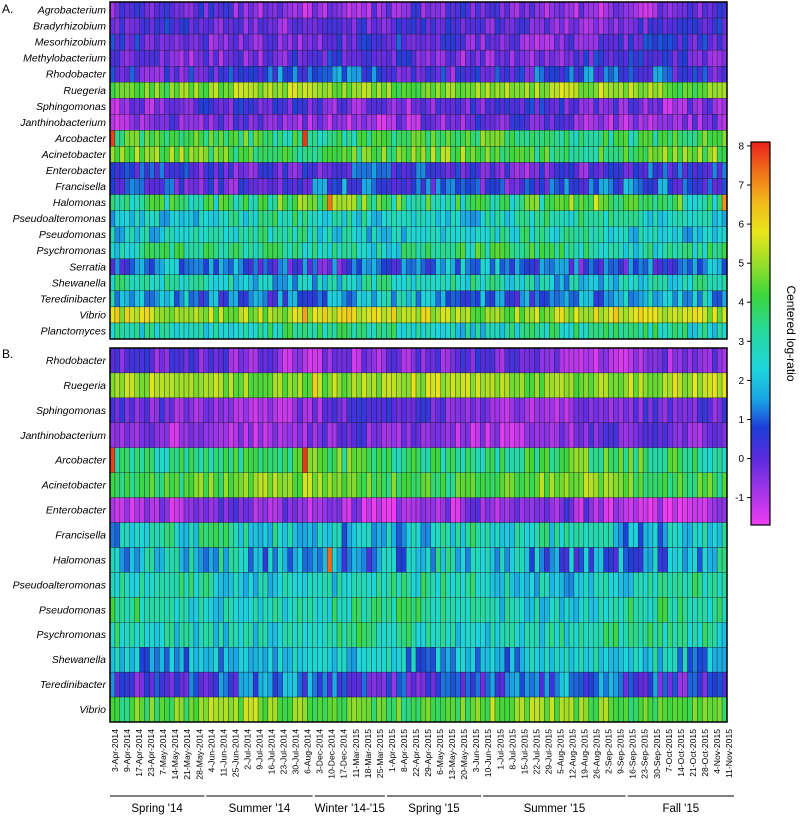  What do you see at coordinates (609, 751) in the screenshot?
I see `date-tick-label: 2-Sep-2015` at bounding box center [609, 751].